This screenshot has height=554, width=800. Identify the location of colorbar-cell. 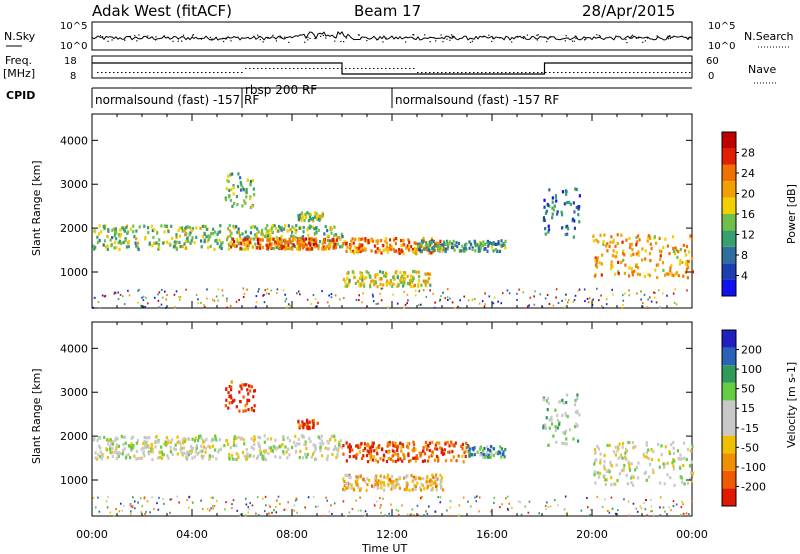
(729, 238).